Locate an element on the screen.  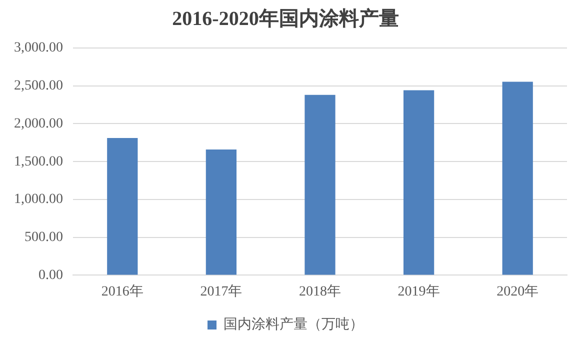
y-tick-label: 2,000.00 is located at coordinates (38, 124).